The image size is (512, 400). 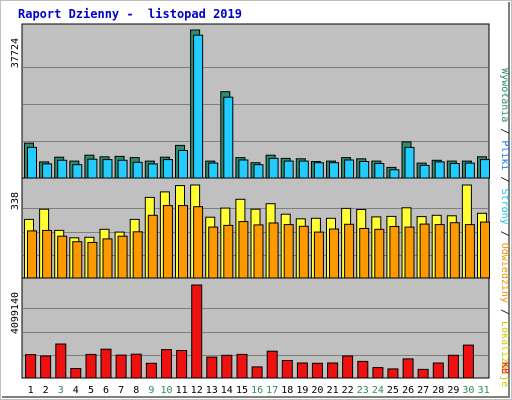 I want to click on tick-label-day-2: 2, so click(x=46, y=390).